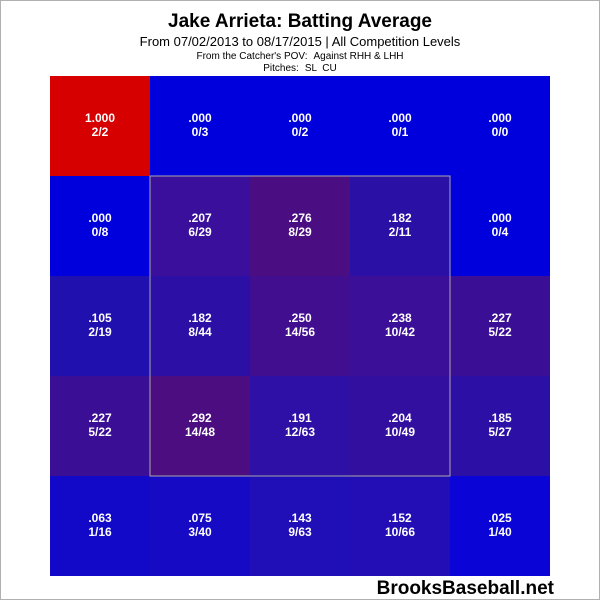 Image resolution: width=600 pixels, height=600 pixels. I want to click on heatmap-cell-r1-c2, so click(300, 226).